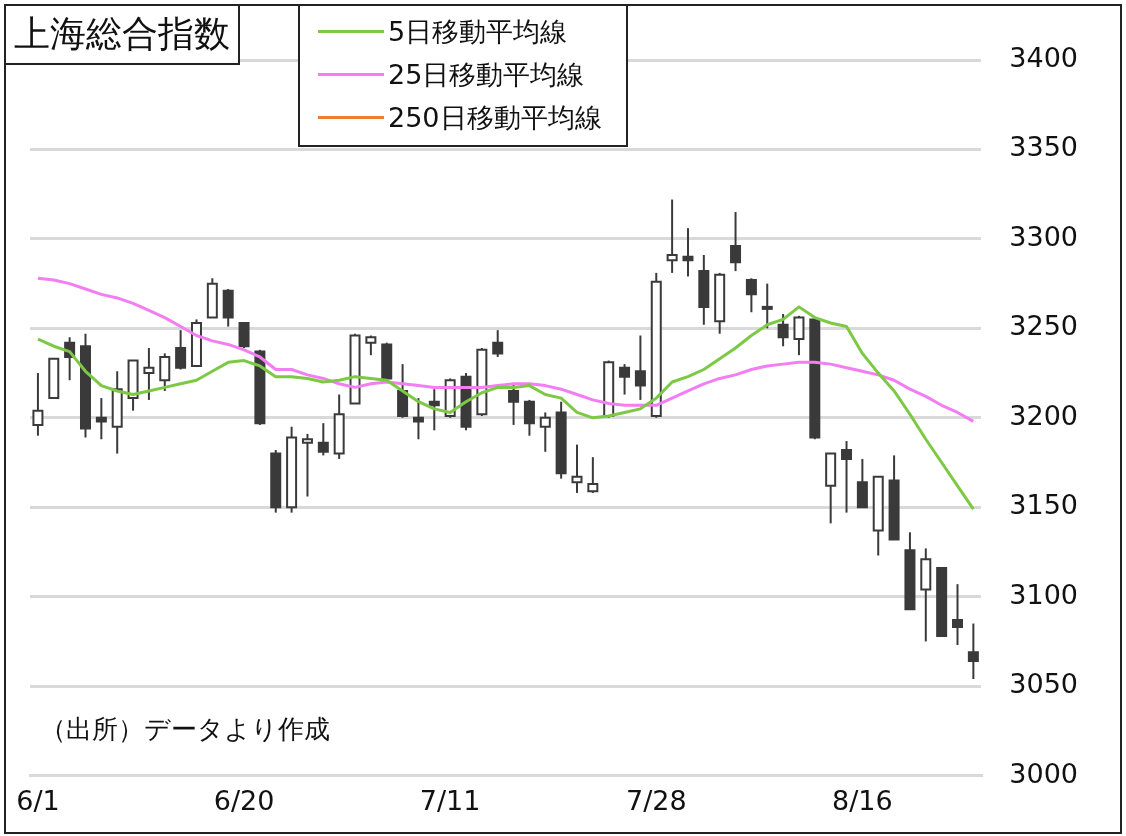 The width and height of the screenshot is (1126, 836). What do you see at coordinates (1044, 684) in the screenshot?
I see `y-tick-label: 3050` at bounding box center [1044, 684].